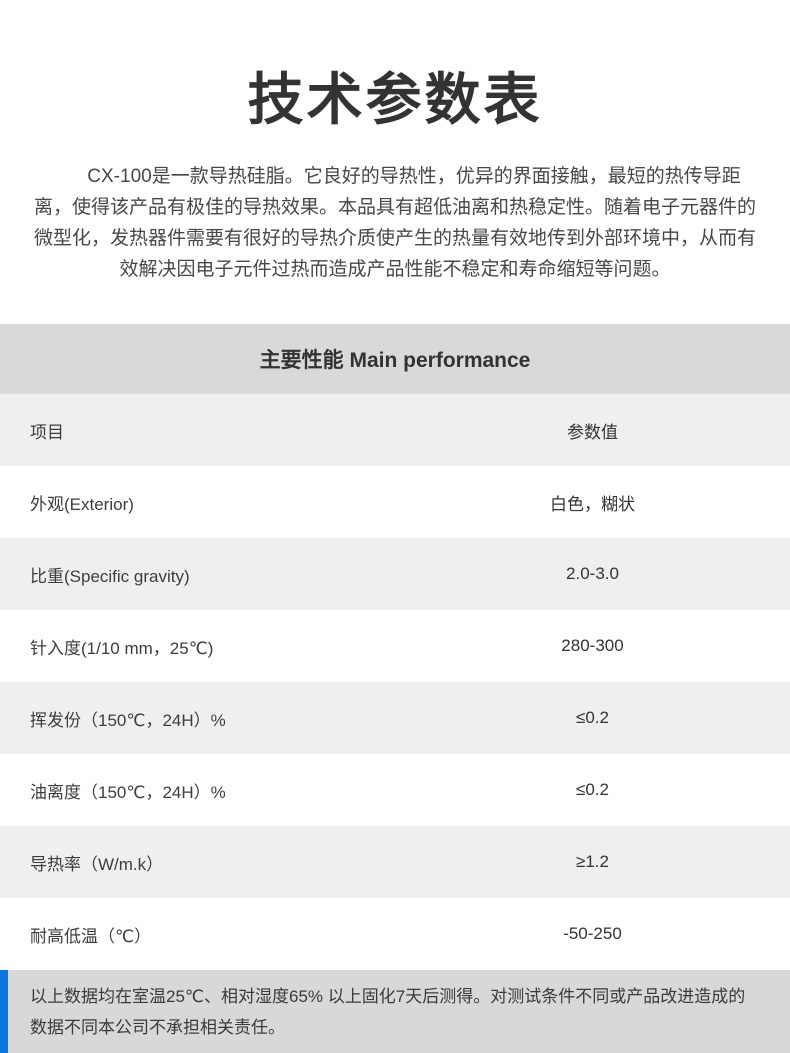  What do you see at coordinates (592, 573) in the screenshot?
I see `row-value: 2.0-3.0` at bounding box center [592, 573].